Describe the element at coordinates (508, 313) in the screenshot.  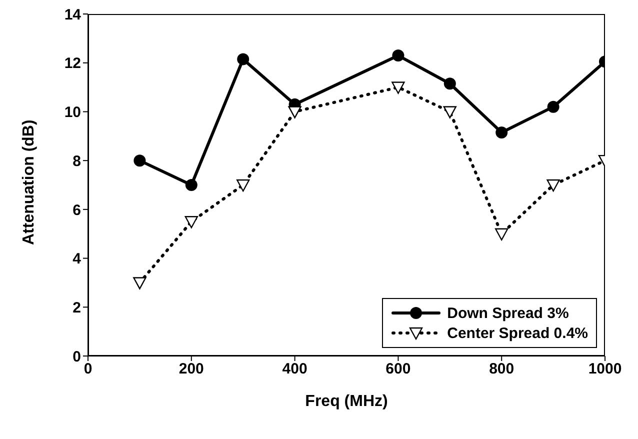
I see `legend-label: Down Spread 3%` at that location.